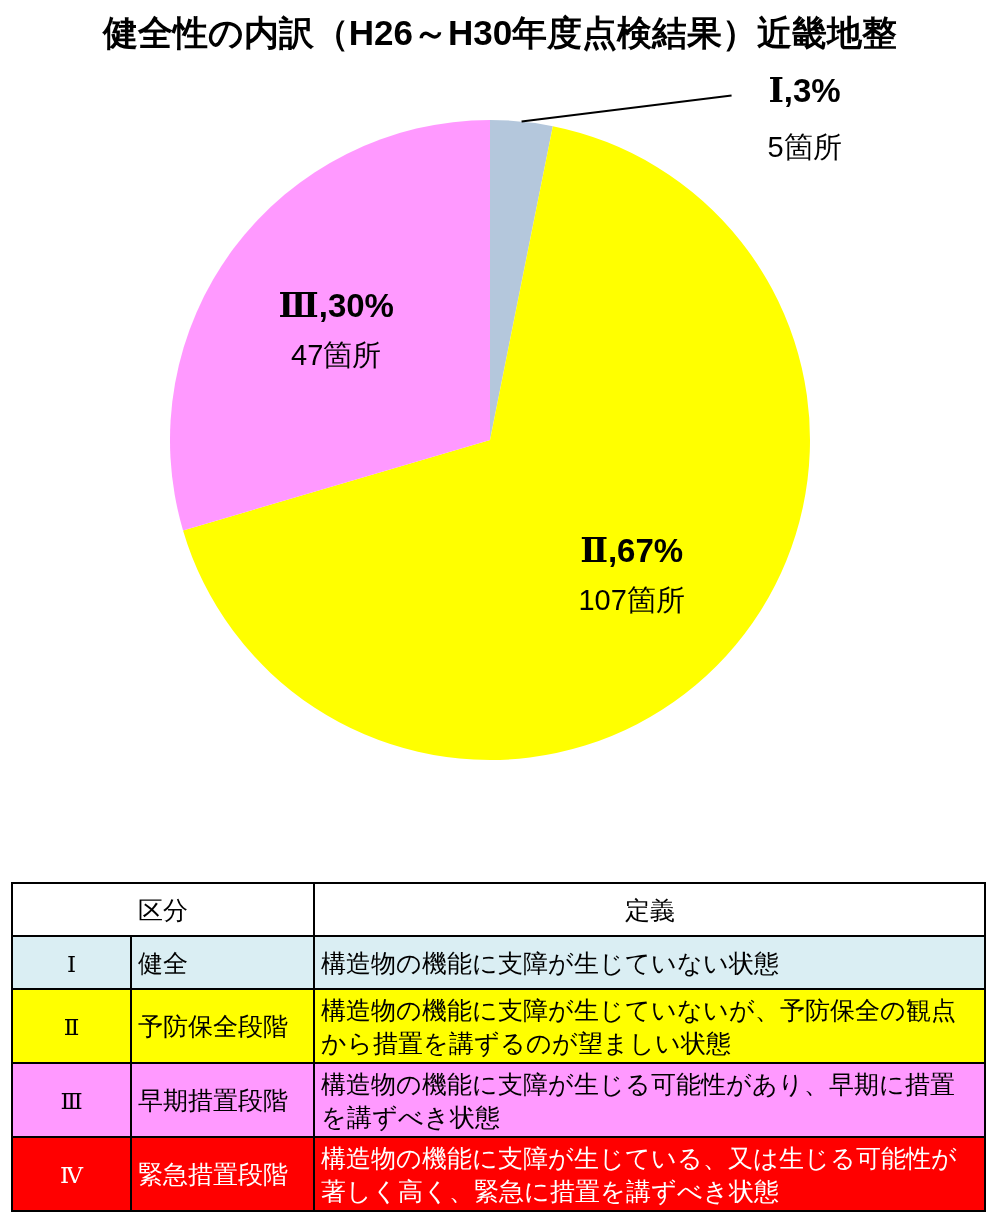  What do you see at coordinates (638, 1100) in the screenshot?
I see `text: 構造物の機能に支障が生じる可能性があり、早期に措置を講ずべき状態` at bounding box center [638, 1100].